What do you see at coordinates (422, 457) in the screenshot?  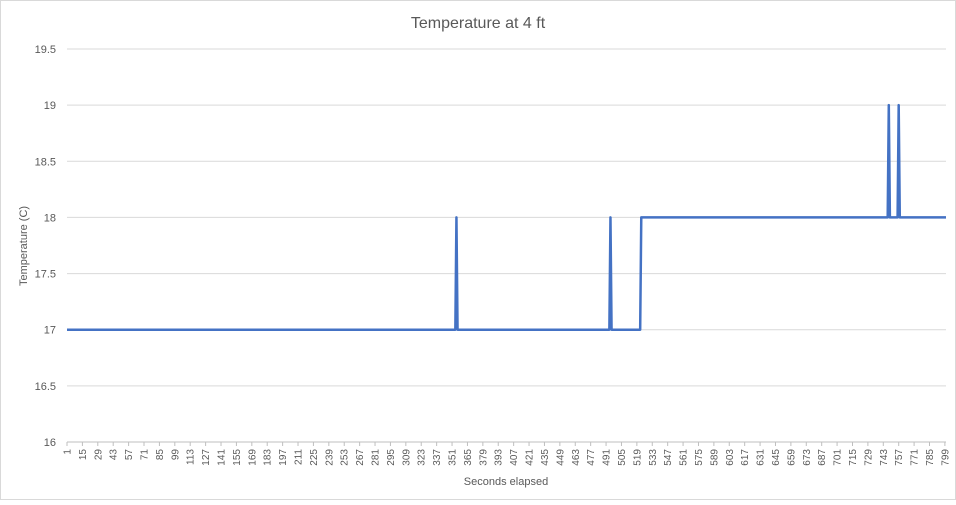 I see `x-tick-label: 323` at bounding box center [422, 457].